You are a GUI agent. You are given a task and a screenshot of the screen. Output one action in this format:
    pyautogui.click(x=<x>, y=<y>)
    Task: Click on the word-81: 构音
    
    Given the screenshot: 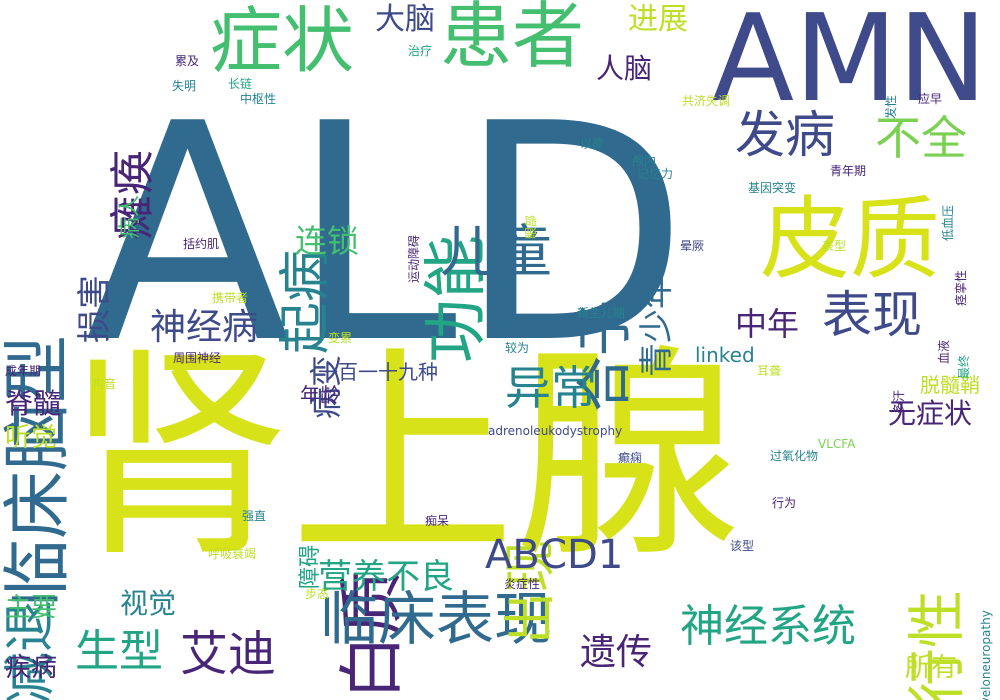 What is the action you would take?
    pyautogui.click(x=104, y=384)
    